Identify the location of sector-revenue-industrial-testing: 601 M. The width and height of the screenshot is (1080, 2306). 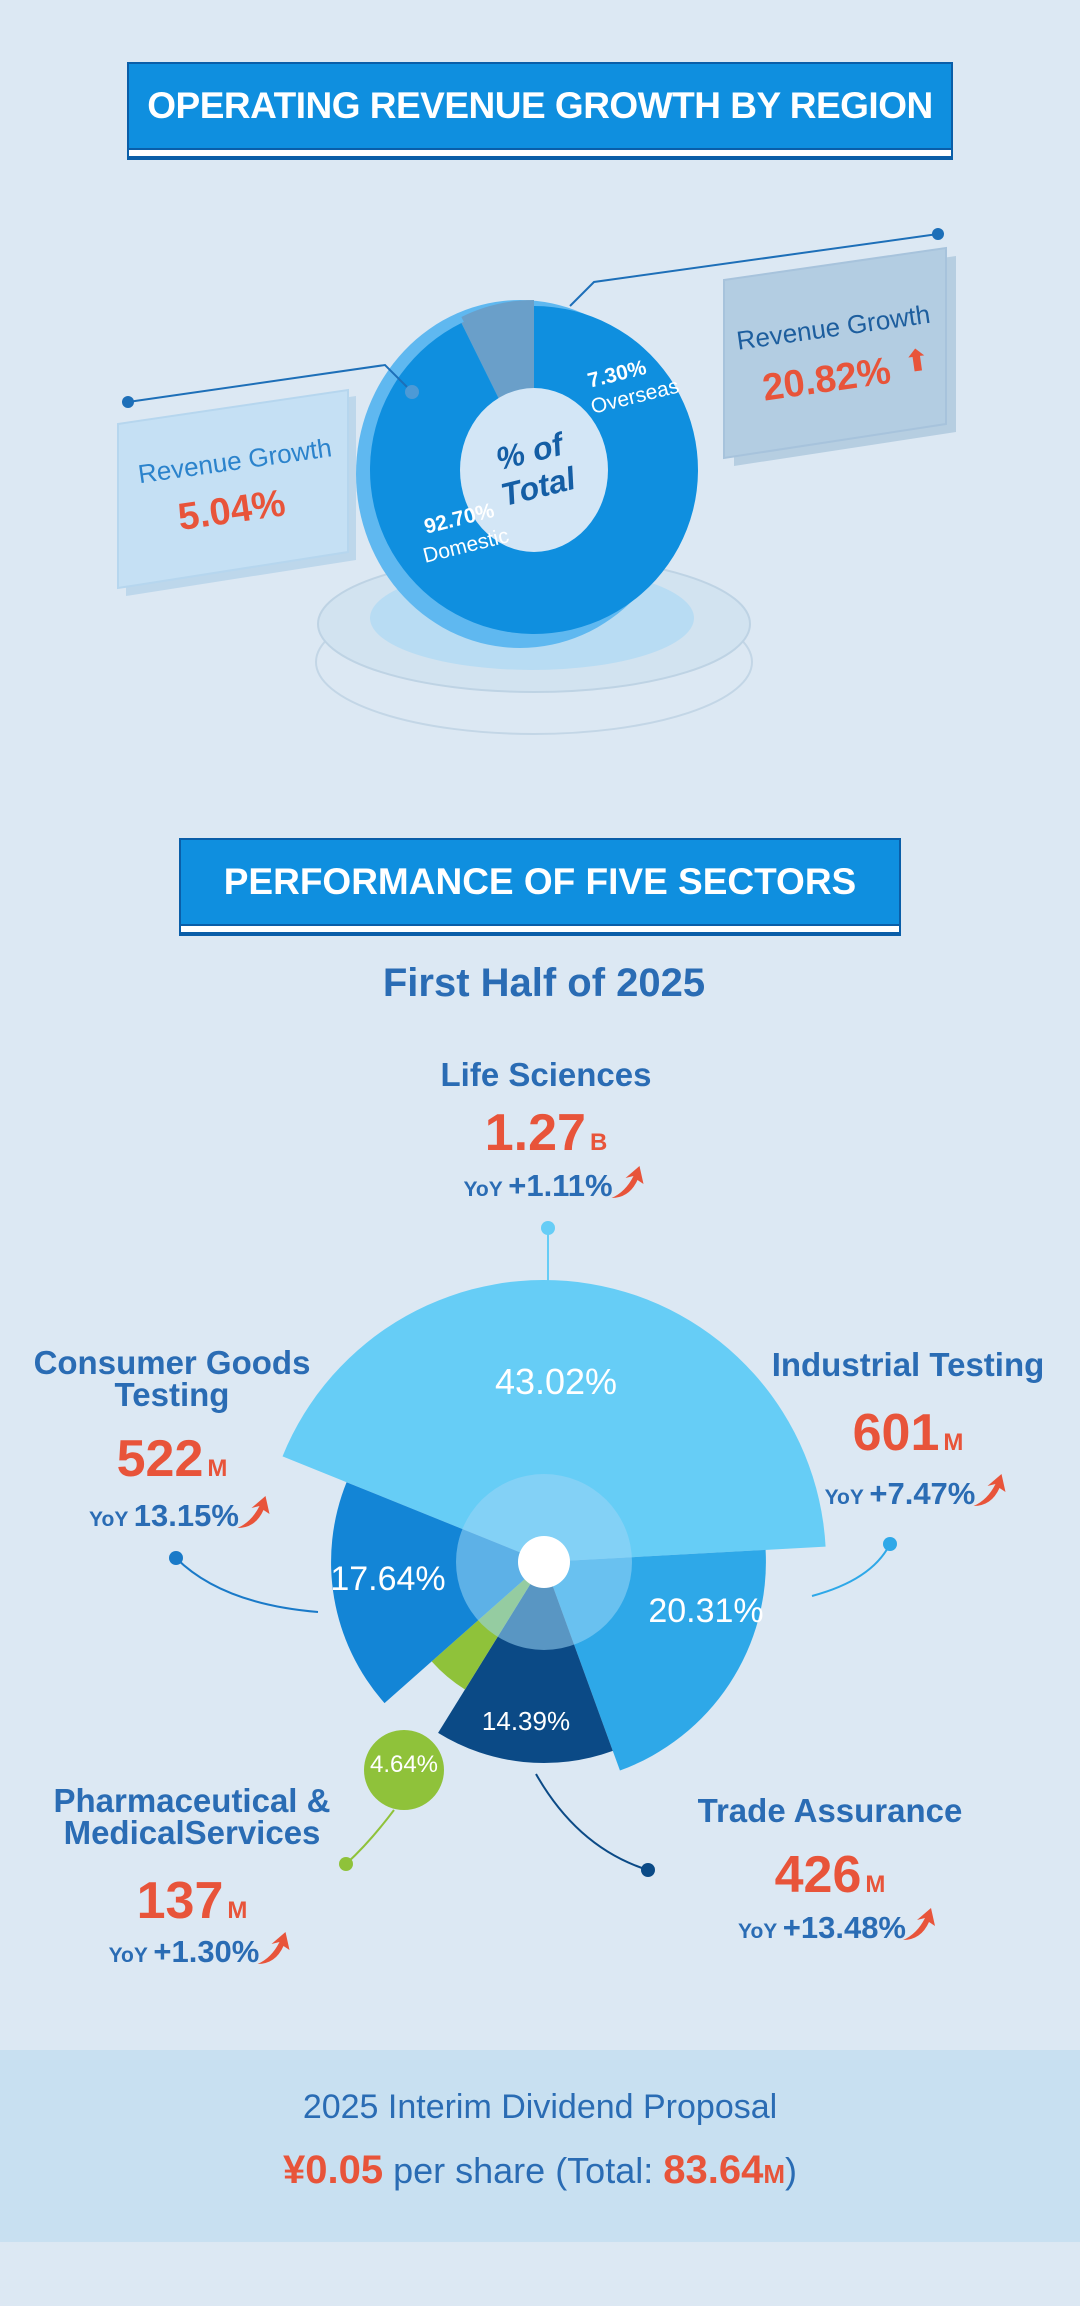
(908, 1433).